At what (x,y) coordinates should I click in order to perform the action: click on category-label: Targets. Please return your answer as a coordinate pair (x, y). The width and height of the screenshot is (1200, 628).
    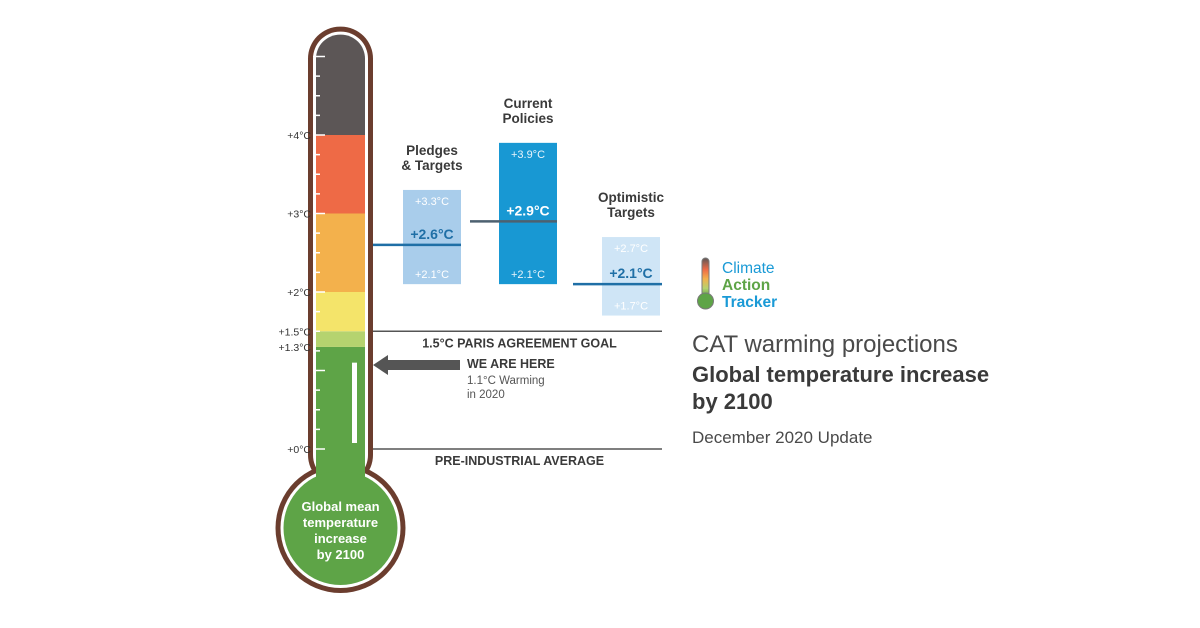
    Looking at the image, I should click on (631, 212).